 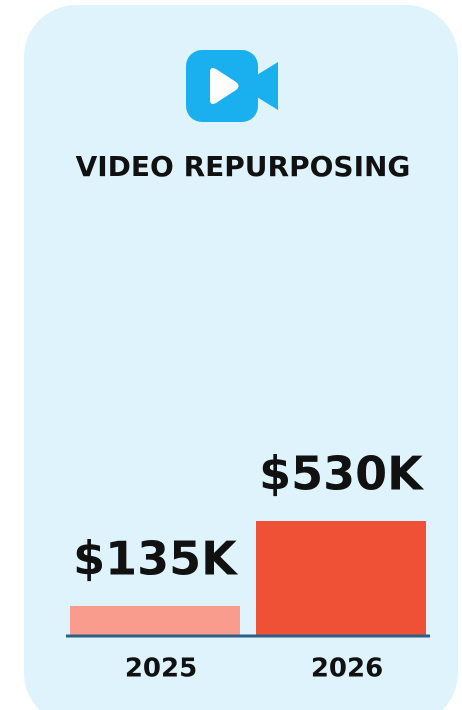 What do you see at coordinates (156, 558) in the screenshot?
I see `value-label: $135K` at bounding box center [156, 558].